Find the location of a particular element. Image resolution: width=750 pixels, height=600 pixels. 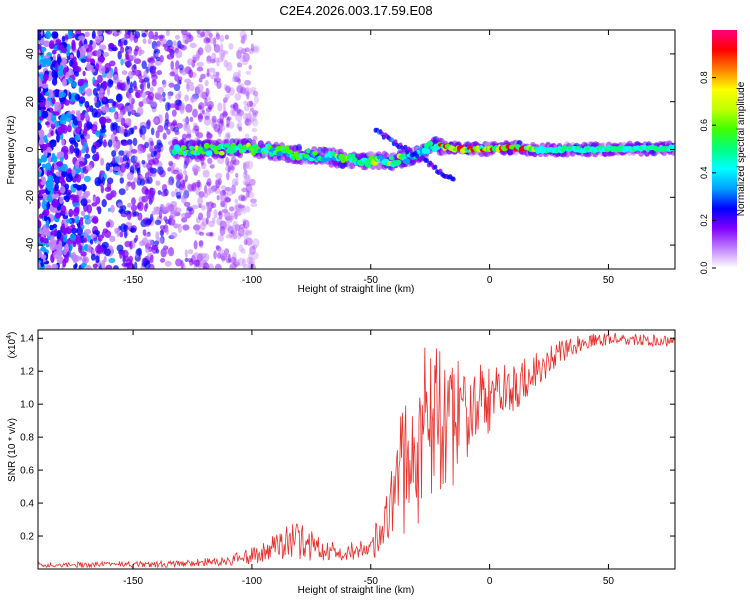

figure-title: C2E4.2026.003.17.59.E08 is located at coordinates (355, 10).